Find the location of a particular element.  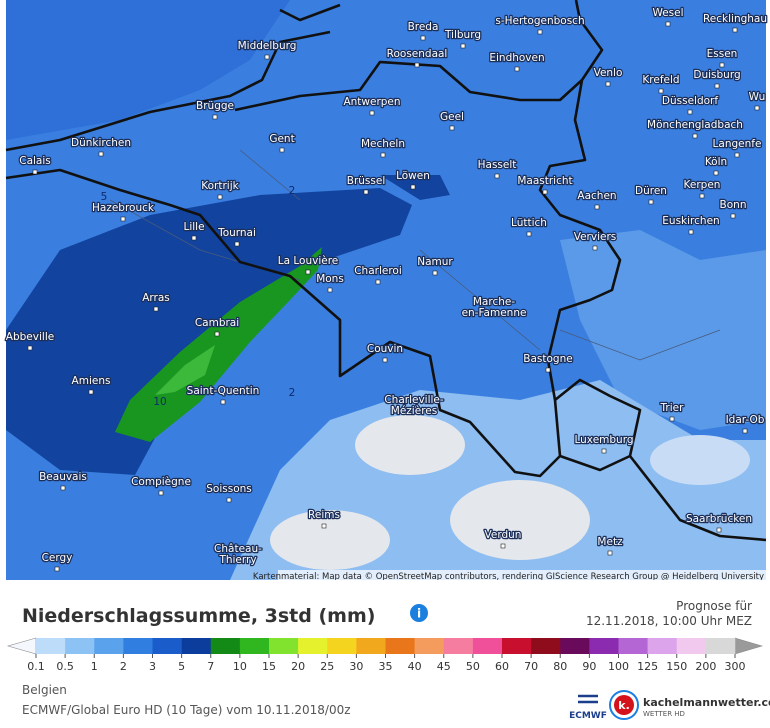

legend-label: 1 is located at coordinates (94, 666).